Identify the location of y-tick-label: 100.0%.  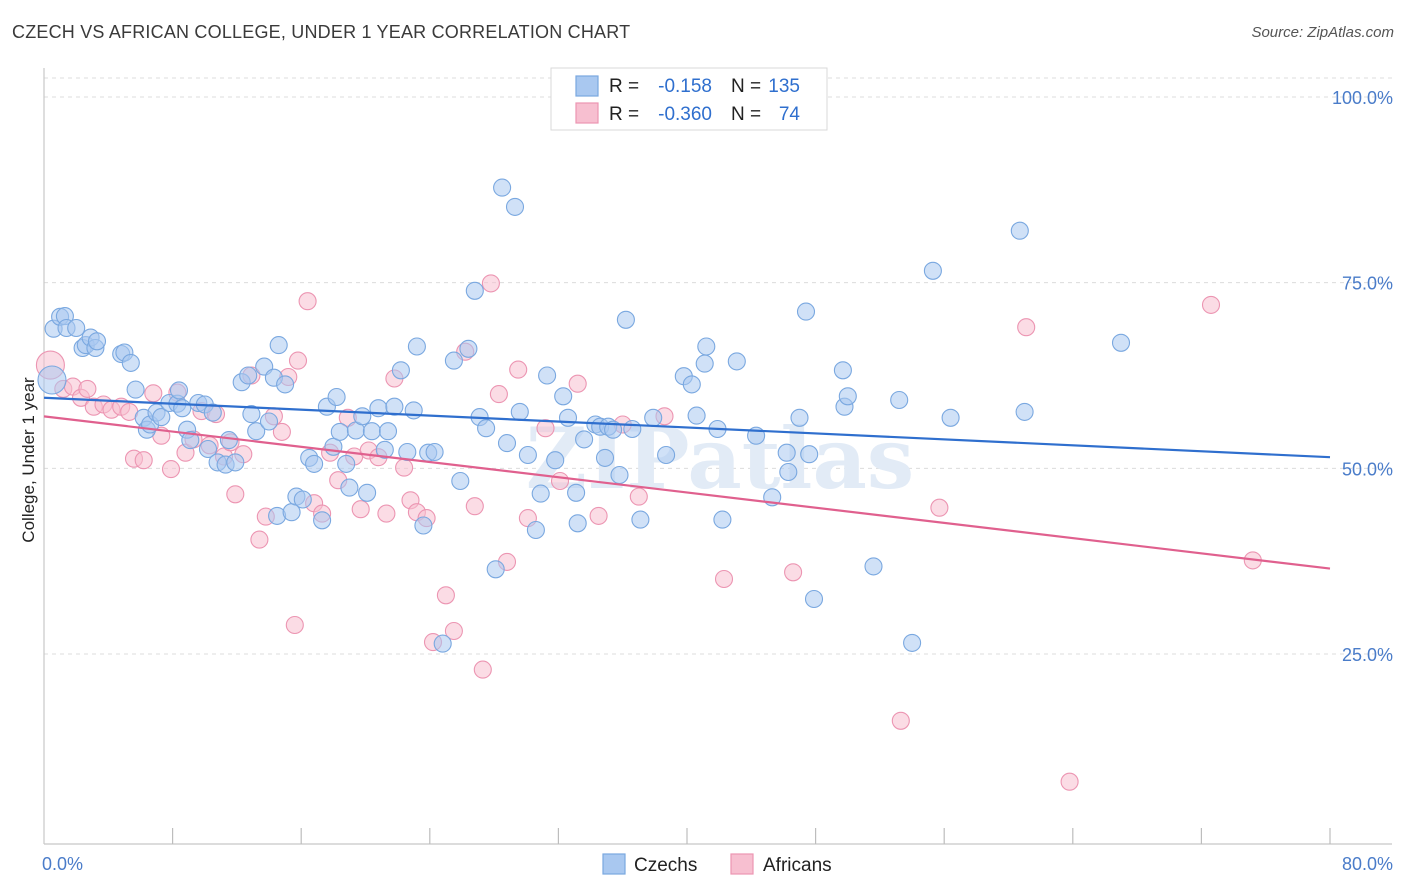
(1362, 98).